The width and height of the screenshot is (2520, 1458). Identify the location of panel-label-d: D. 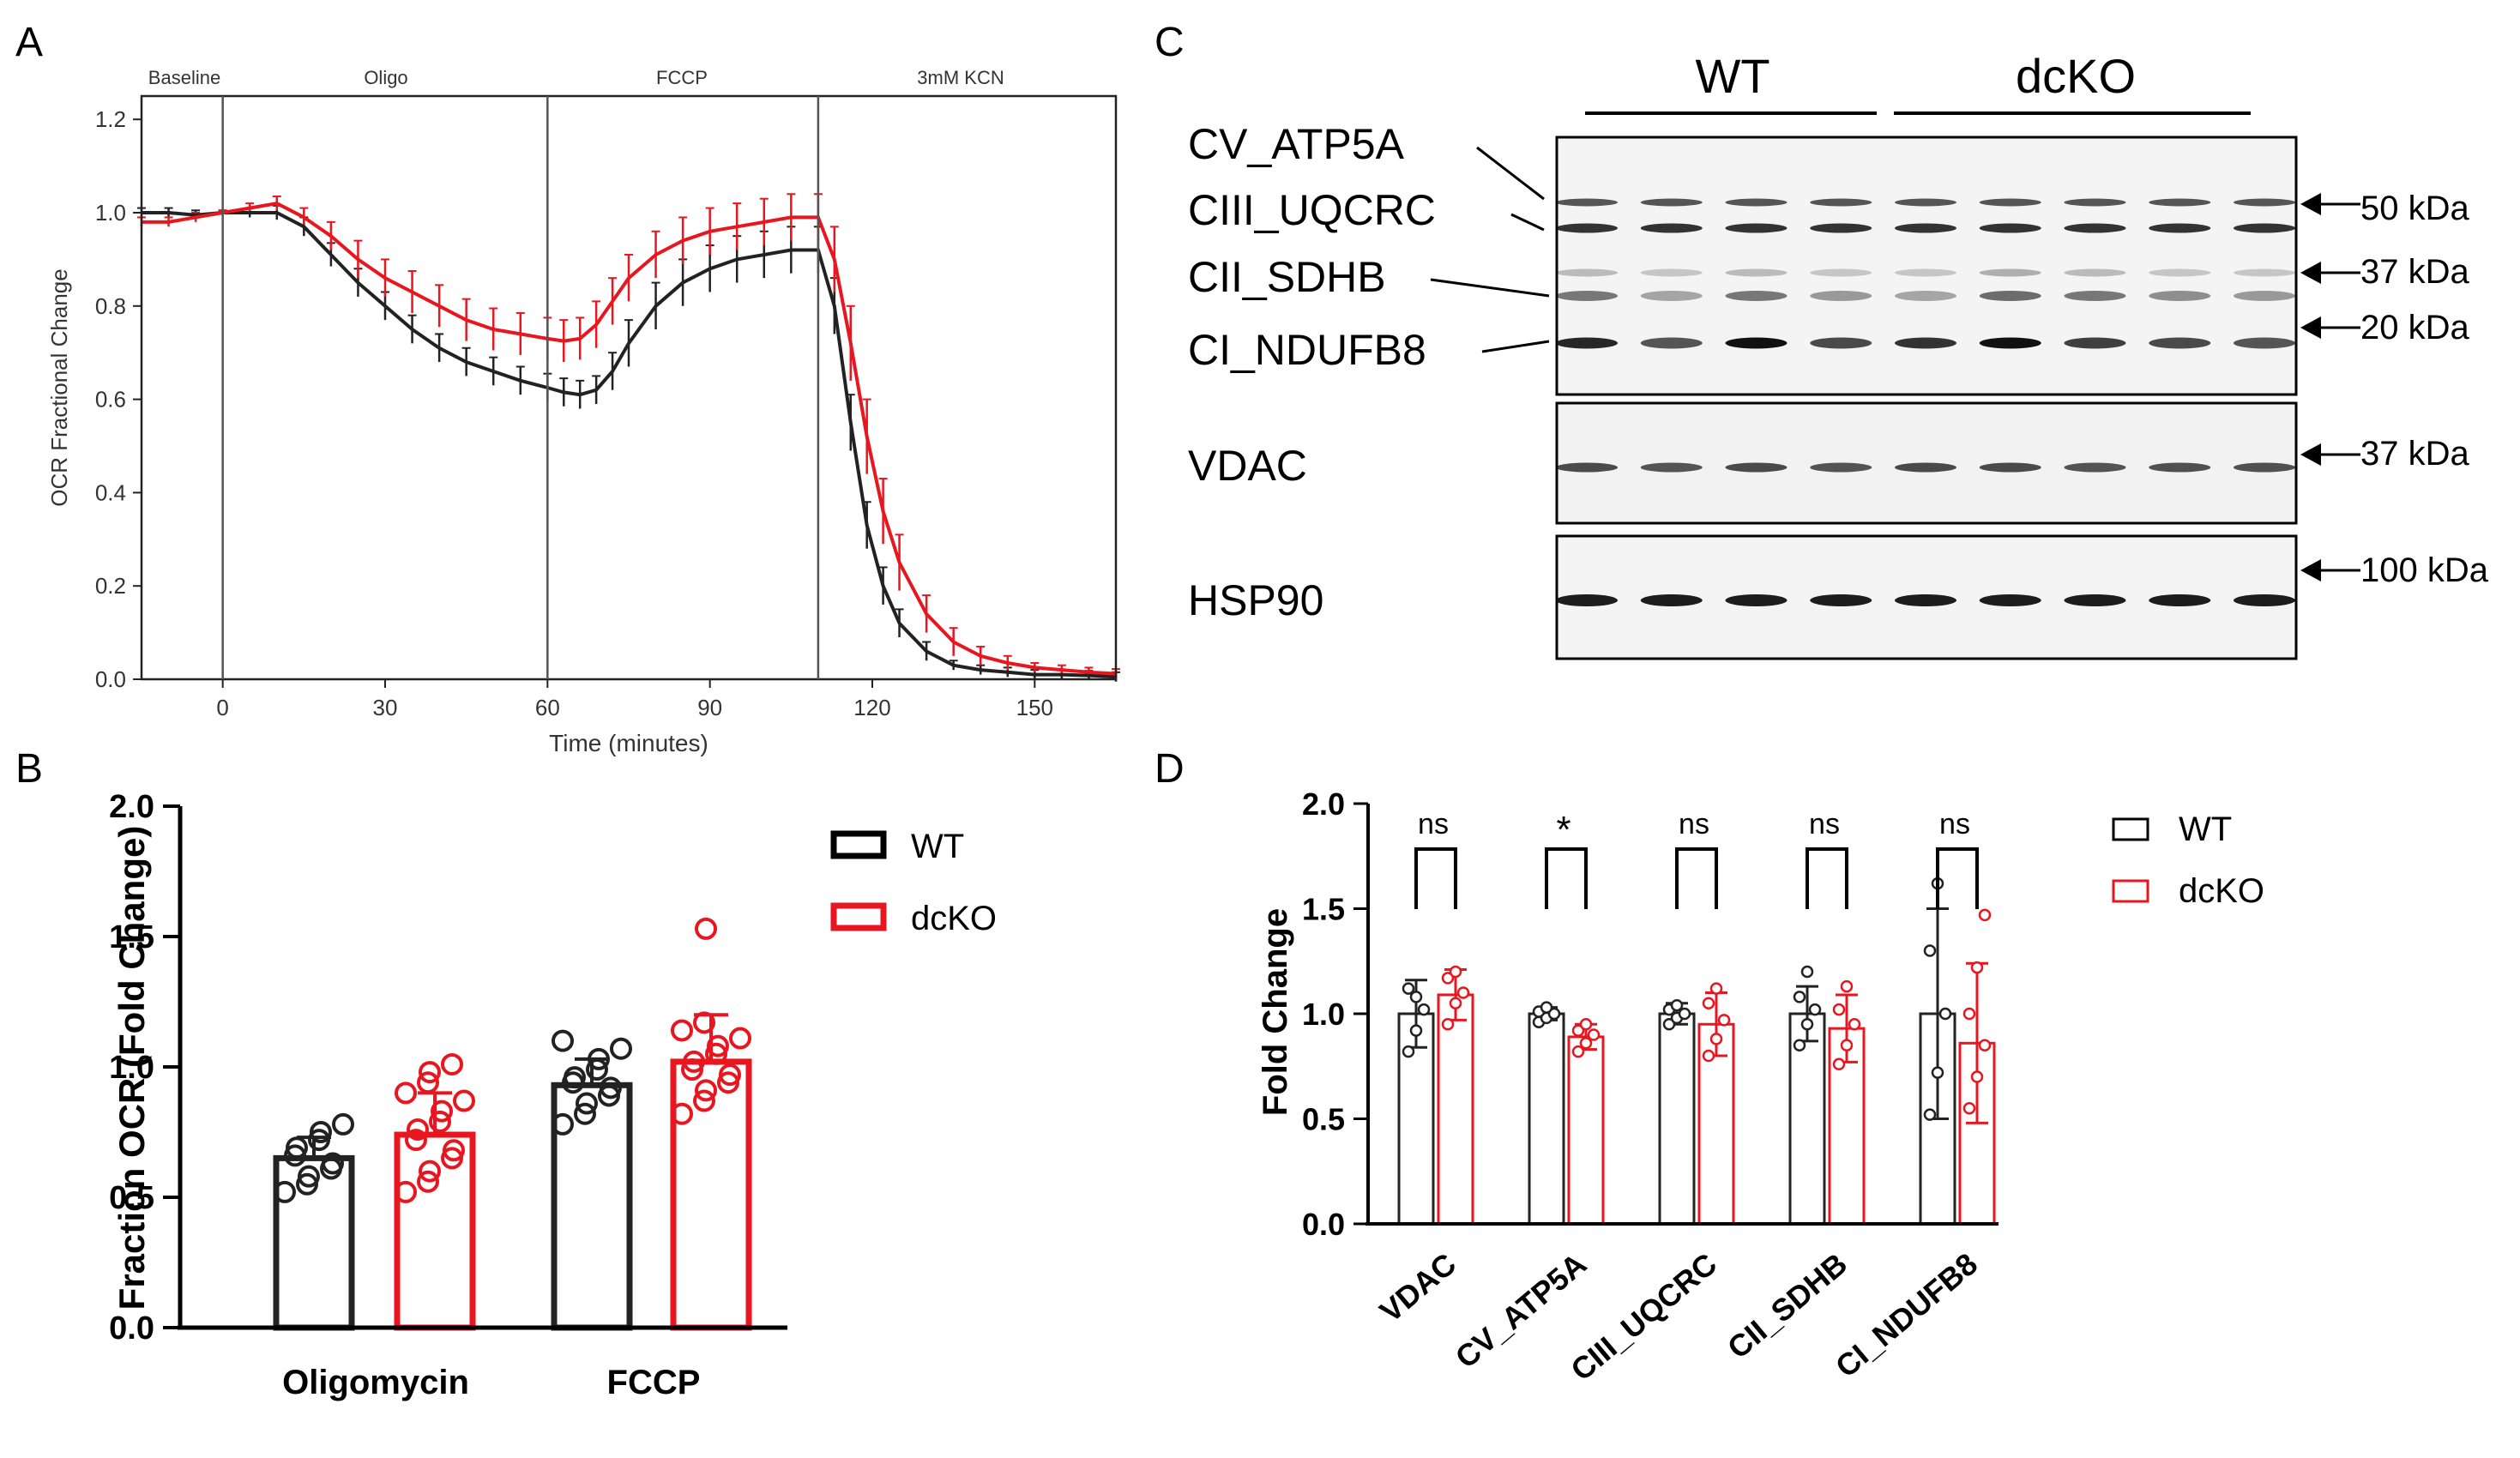
(1169, 769).